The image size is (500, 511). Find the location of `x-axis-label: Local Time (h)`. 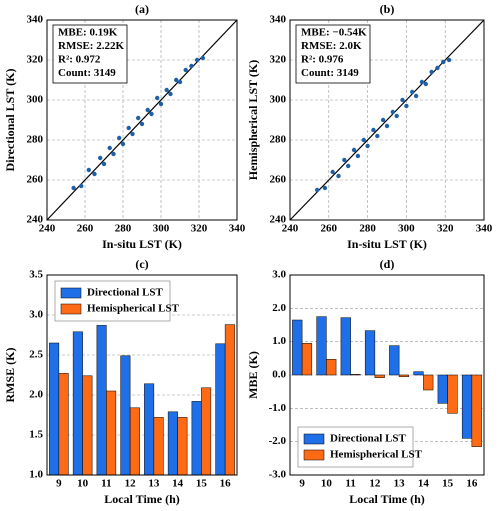

x-axis-label: Local Time (h) is located at coordinates (387, 499).